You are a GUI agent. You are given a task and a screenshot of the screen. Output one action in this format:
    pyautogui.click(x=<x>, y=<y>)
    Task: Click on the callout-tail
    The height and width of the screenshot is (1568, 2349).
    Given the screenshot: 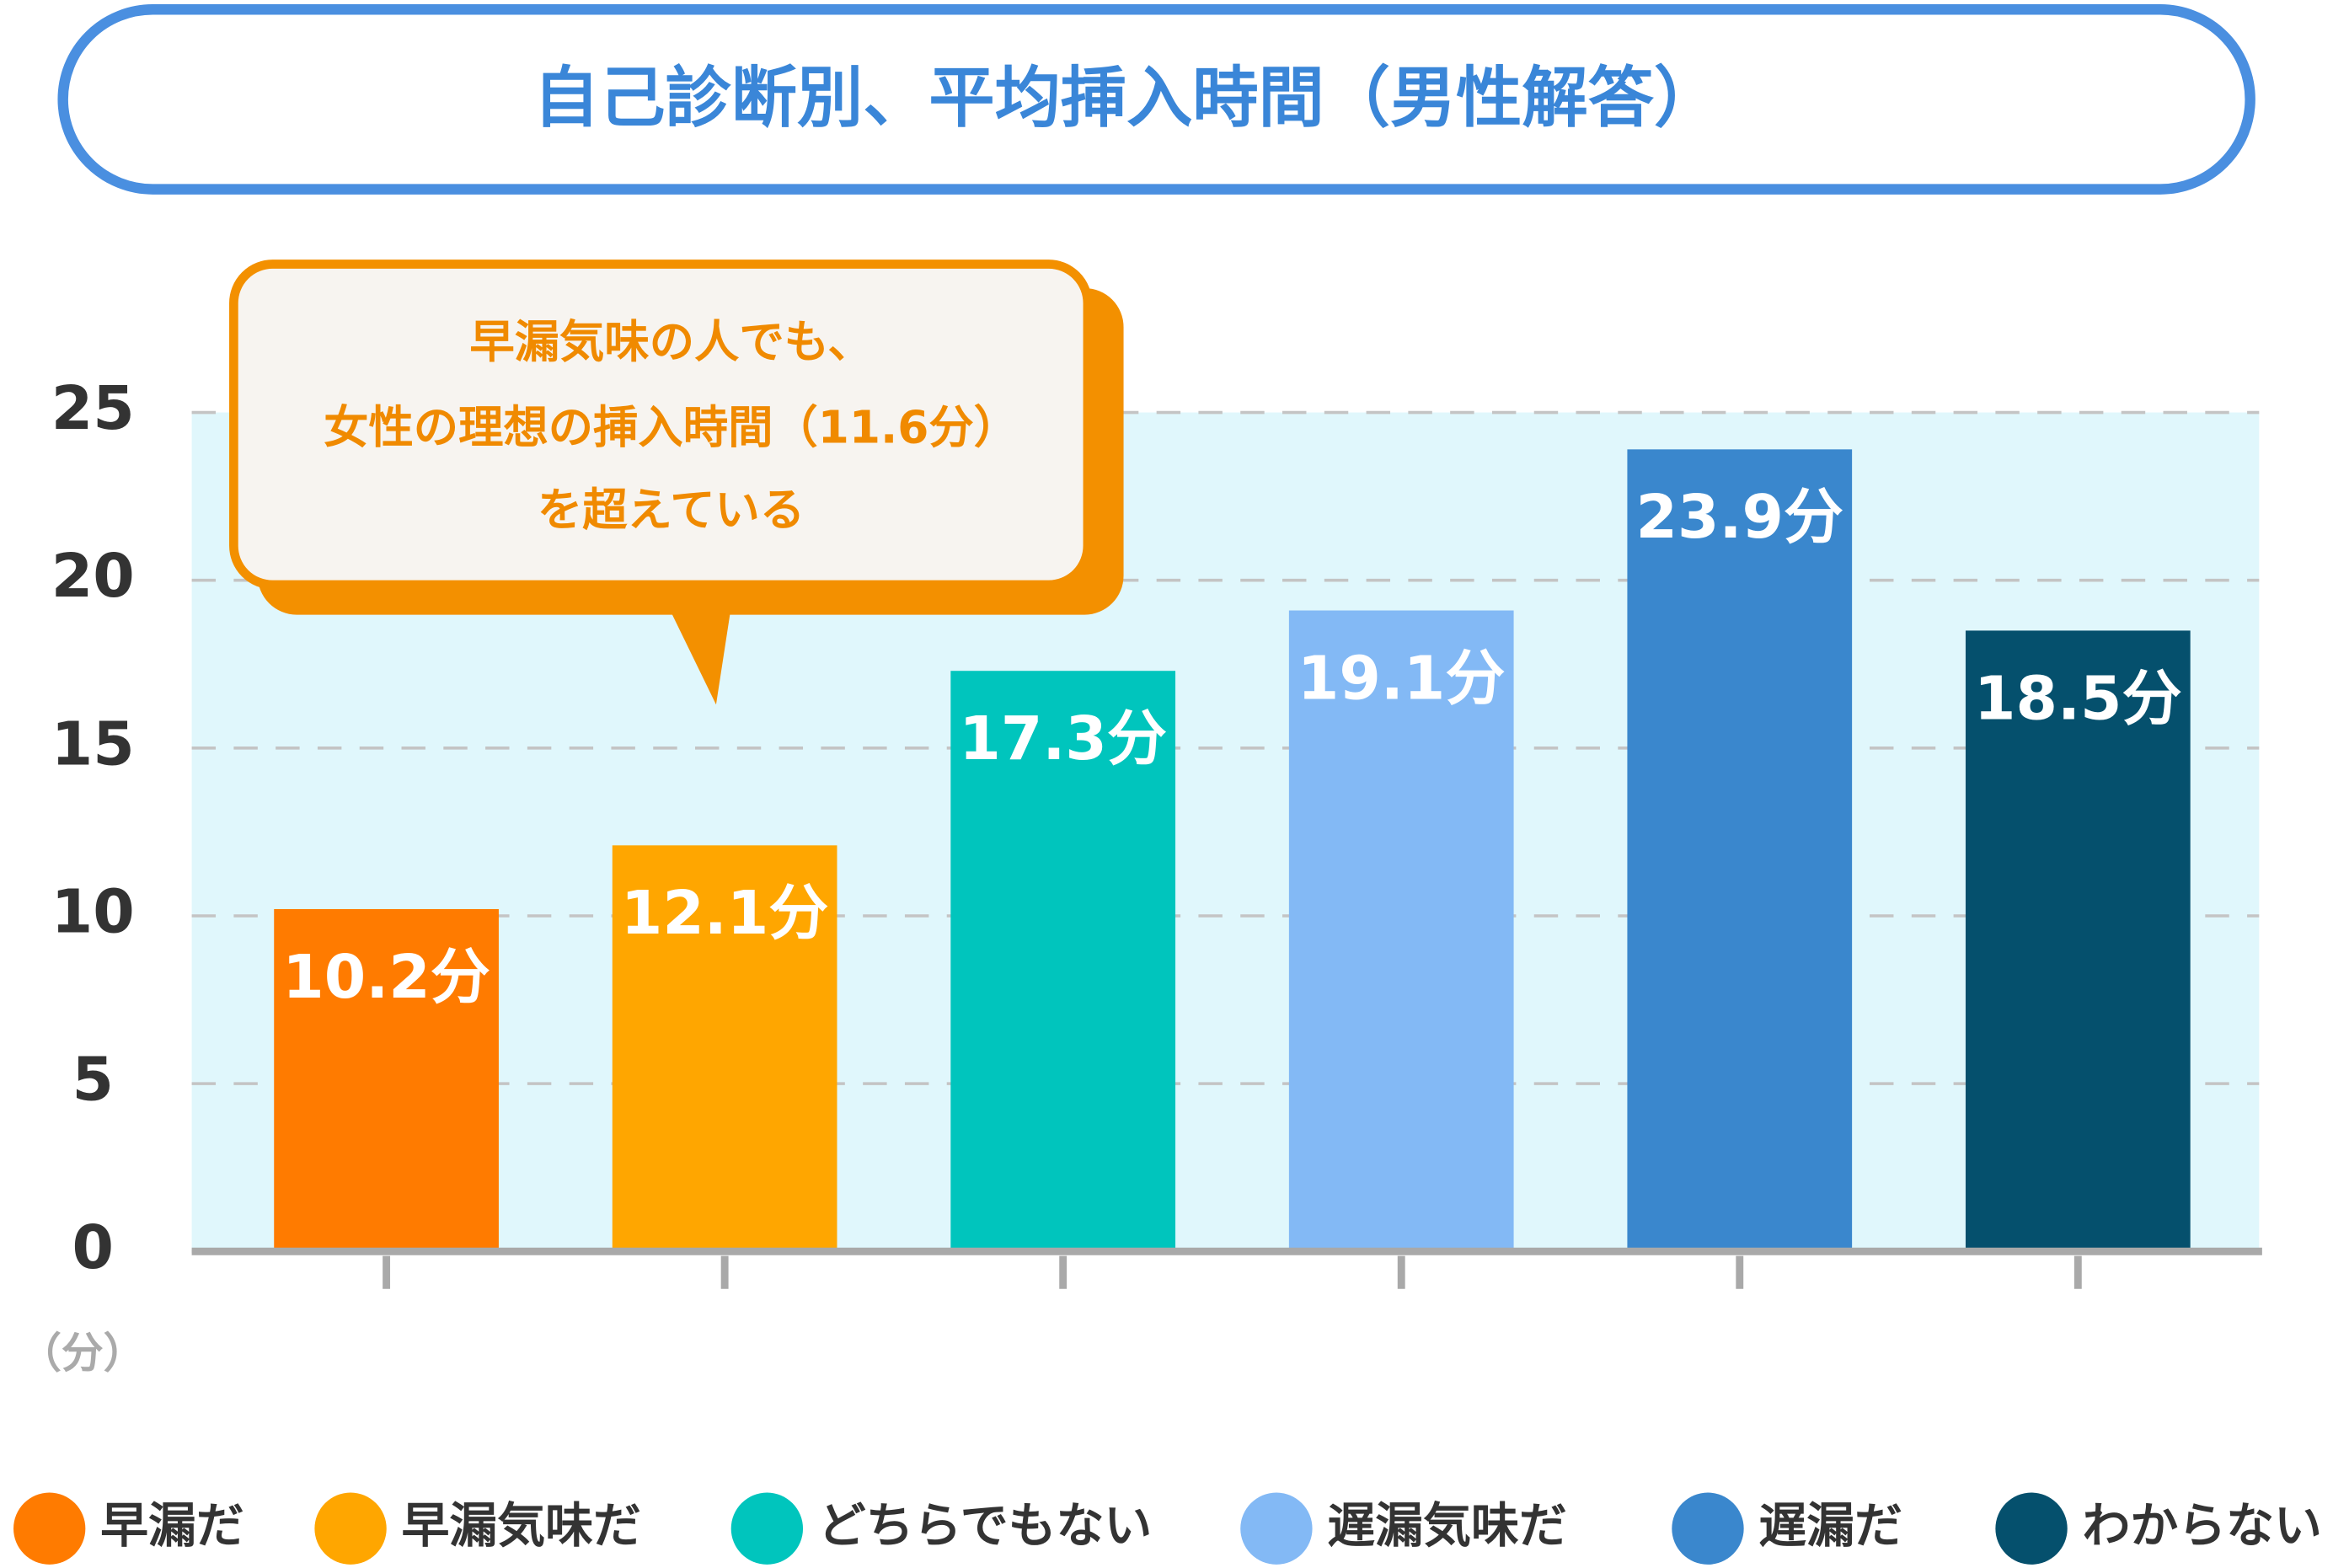 What is the action you would take?
    pyautogui.click(x=697, y=646)
    